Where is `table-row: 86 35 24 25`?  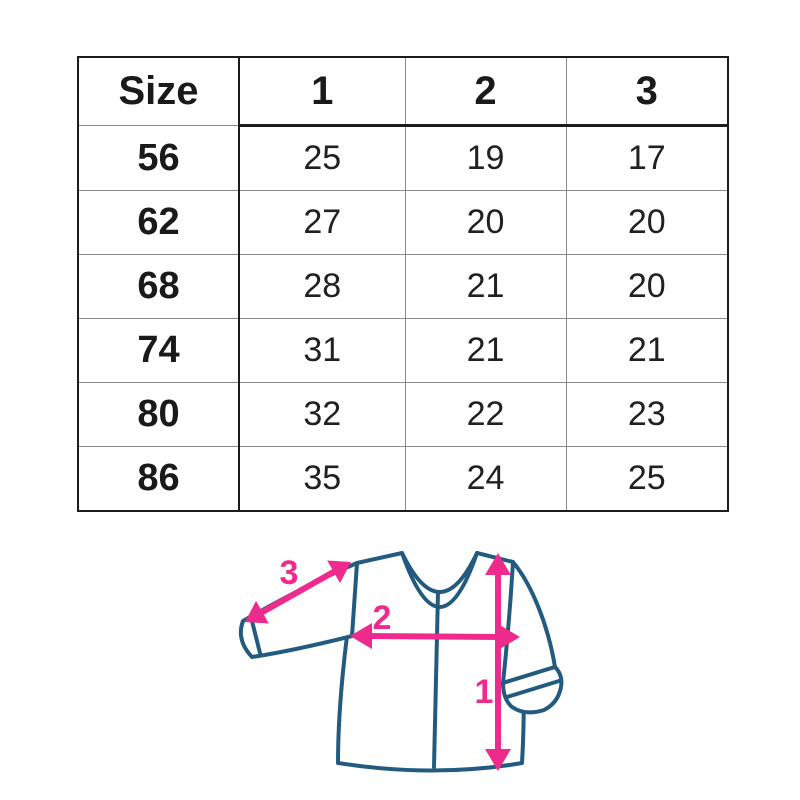 table-row: 86 35 24 25 is located at coordinates (403, 479).